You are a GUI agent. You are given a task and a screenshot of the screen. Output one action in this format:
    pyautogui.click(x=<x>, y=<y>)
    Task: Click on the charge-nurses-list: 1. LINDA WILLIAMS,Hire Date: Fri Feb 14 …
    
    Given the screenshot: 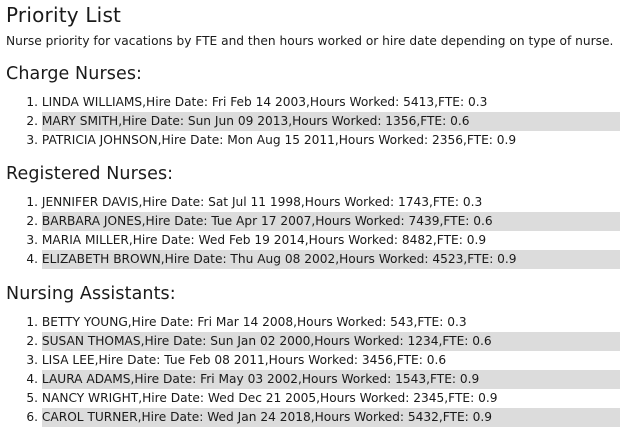 What is the action you would take?
    pyautogui.click(x=315, y=121)
    